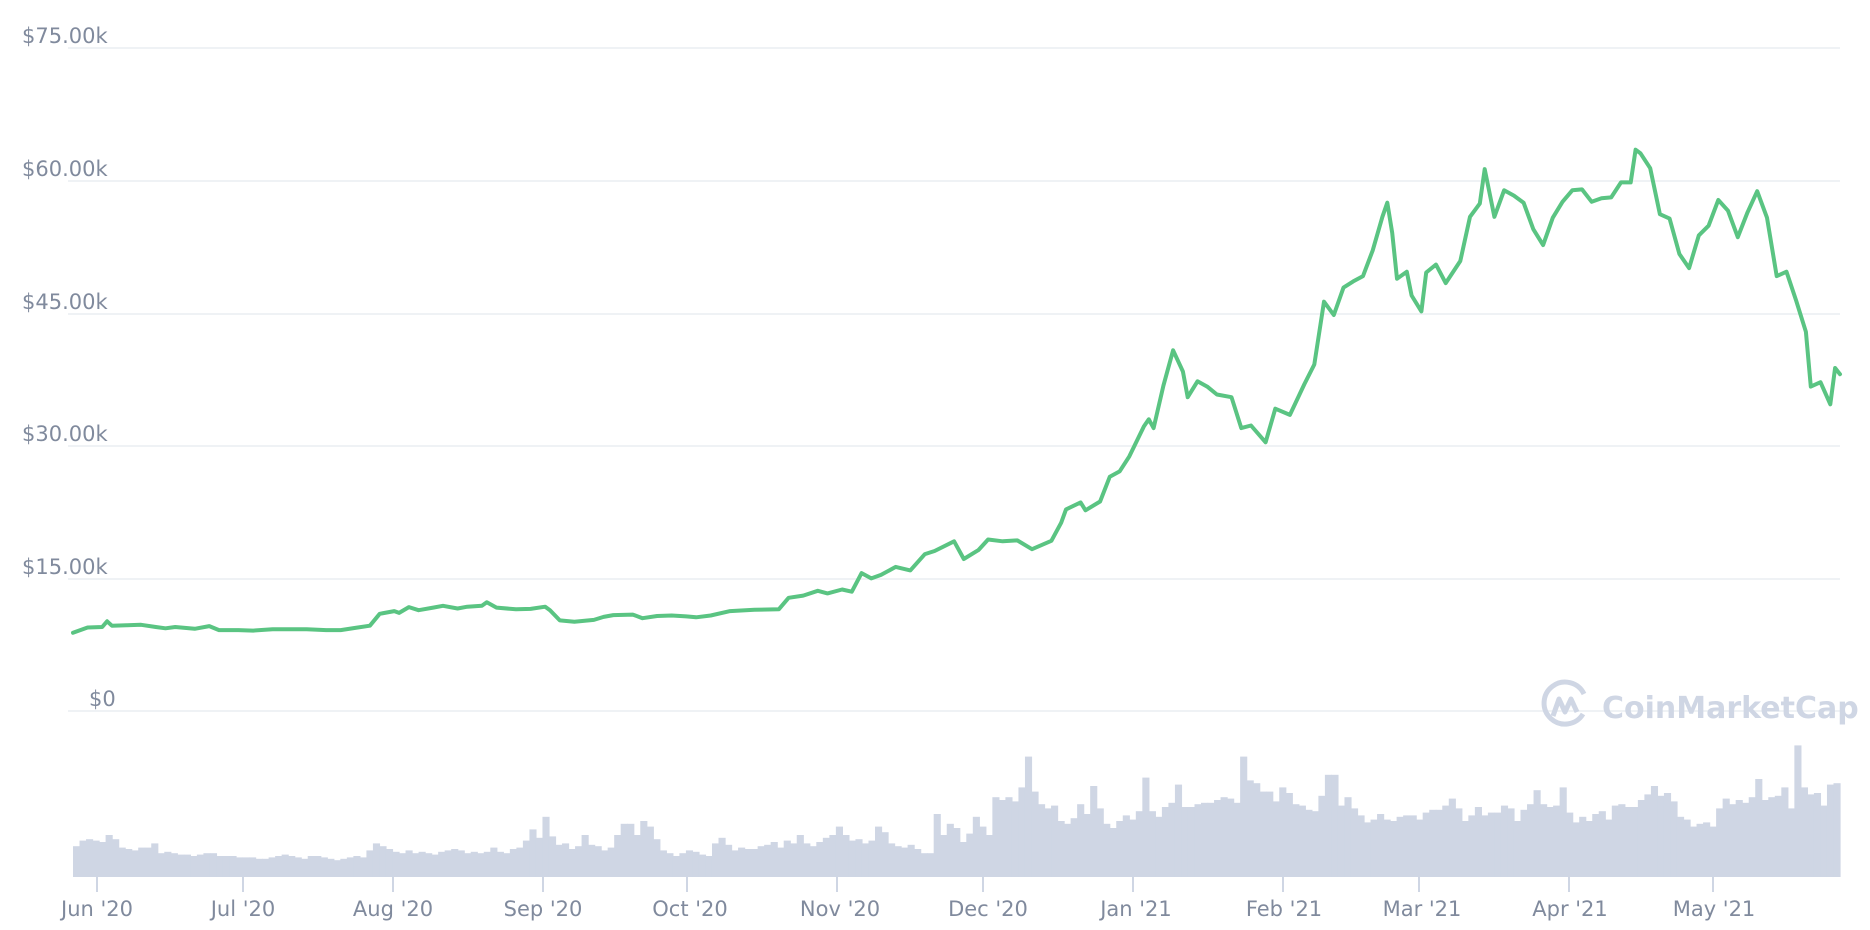 The height and width of the screenshot is (930, 1870). Describe the element at coordinates (1284, 909) in the screenshot. I see `x-label-feb-21: Feb '21` at that location.